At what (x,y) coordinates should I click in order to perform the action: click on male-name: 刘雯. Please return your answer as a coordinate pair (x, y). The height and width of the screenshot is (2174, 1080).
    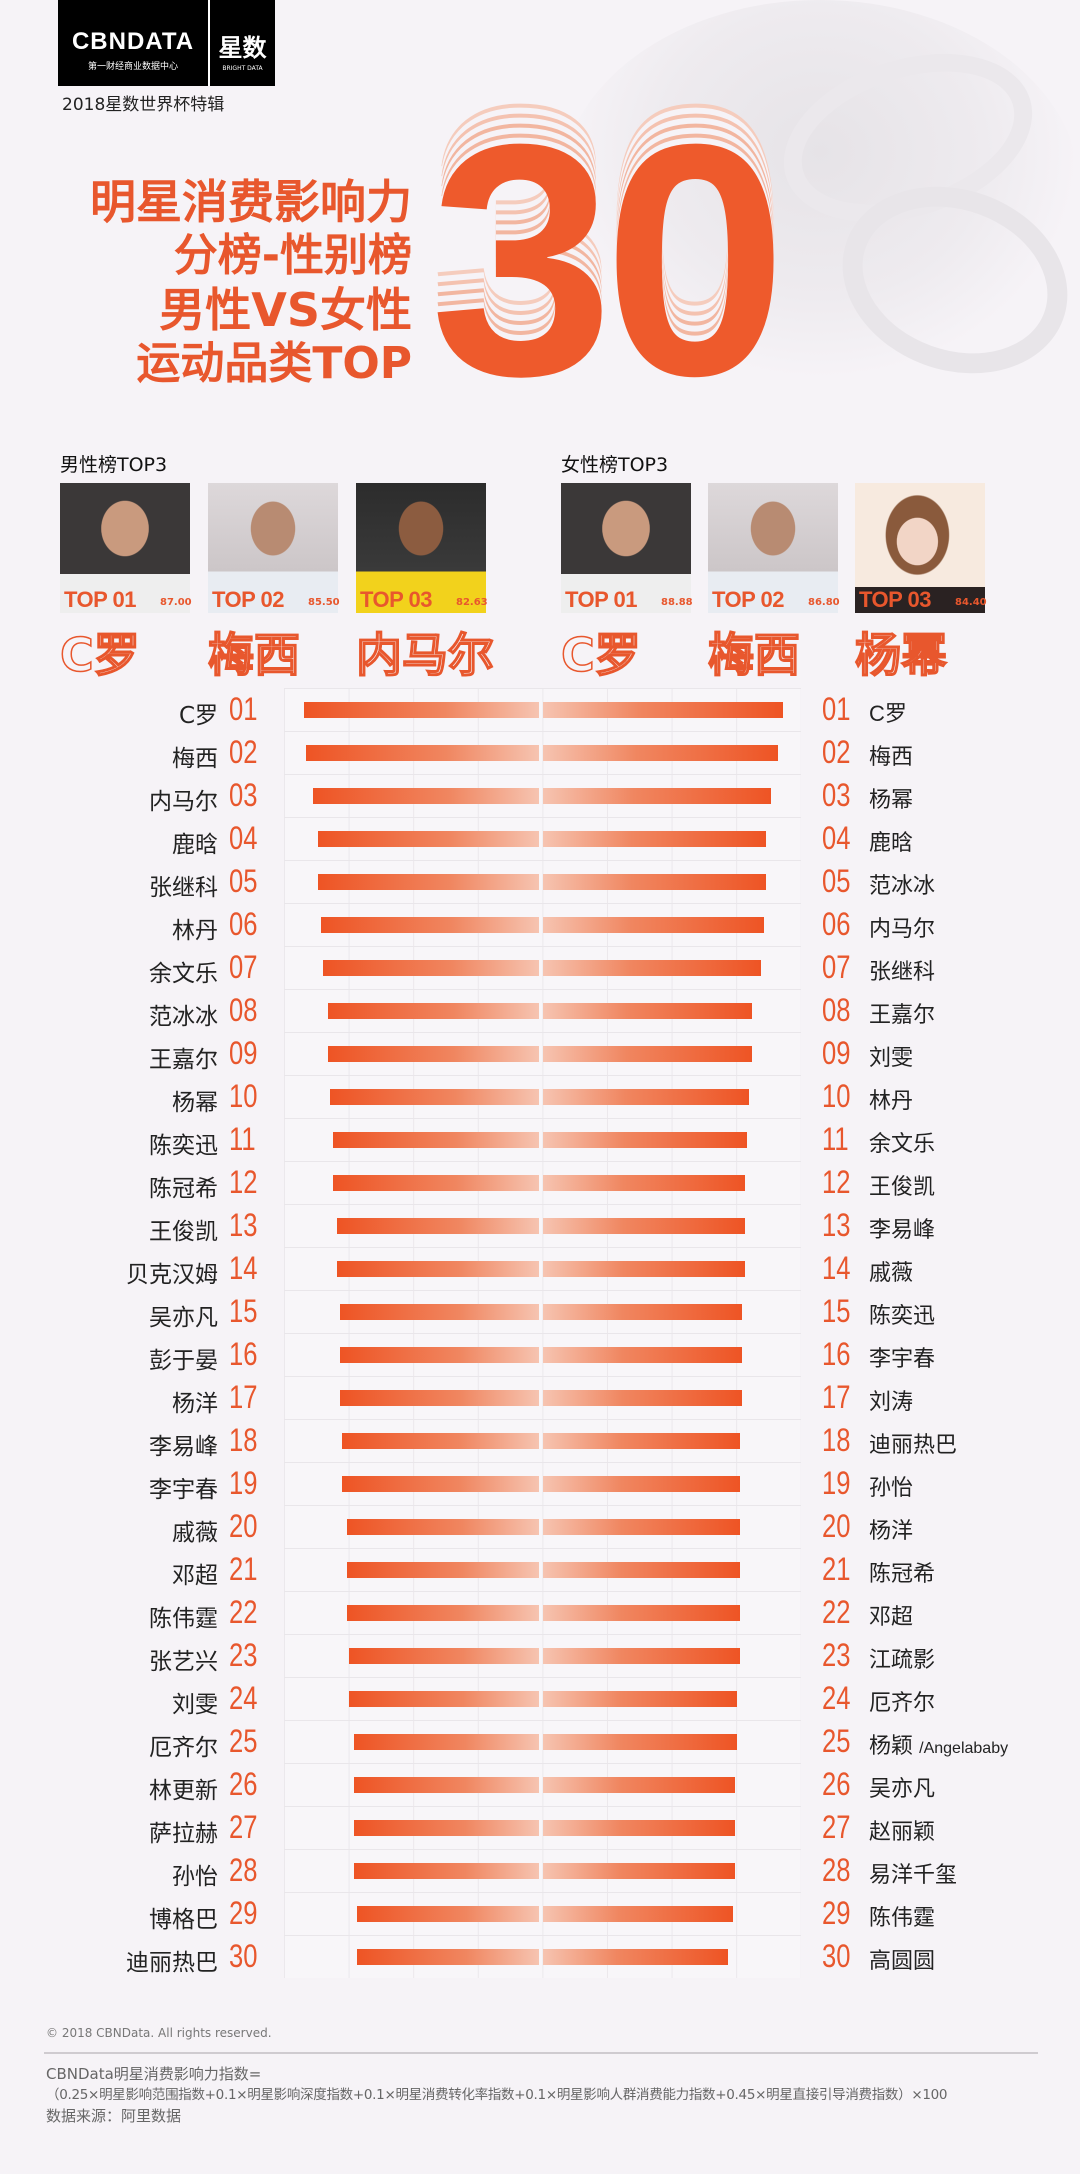
    Looking at the image, I should click on (195, 1705).